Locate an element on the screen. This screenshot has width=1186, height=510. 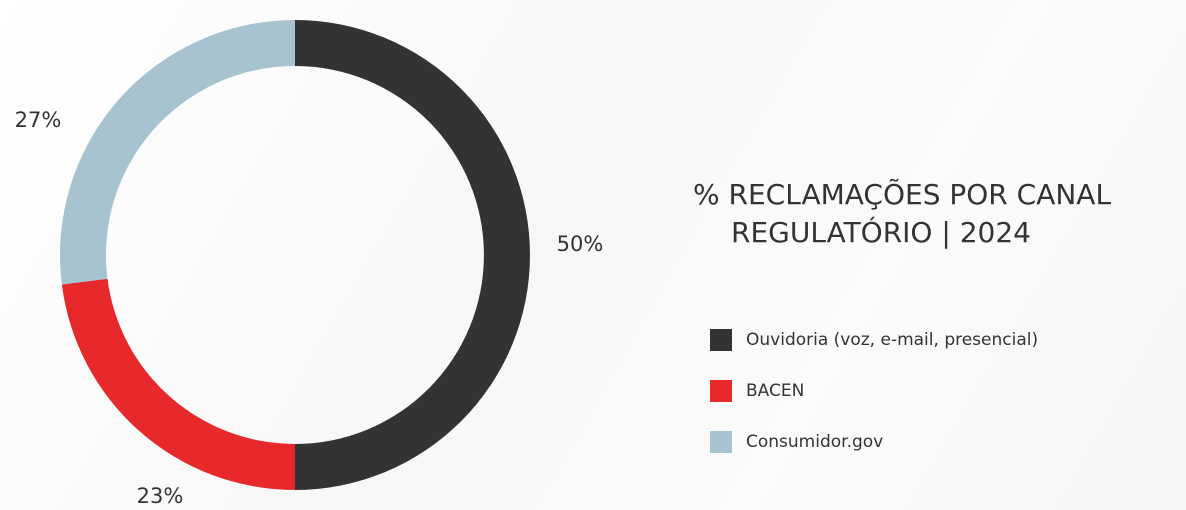
data-label: 23% is located at coordinates (160, 496).